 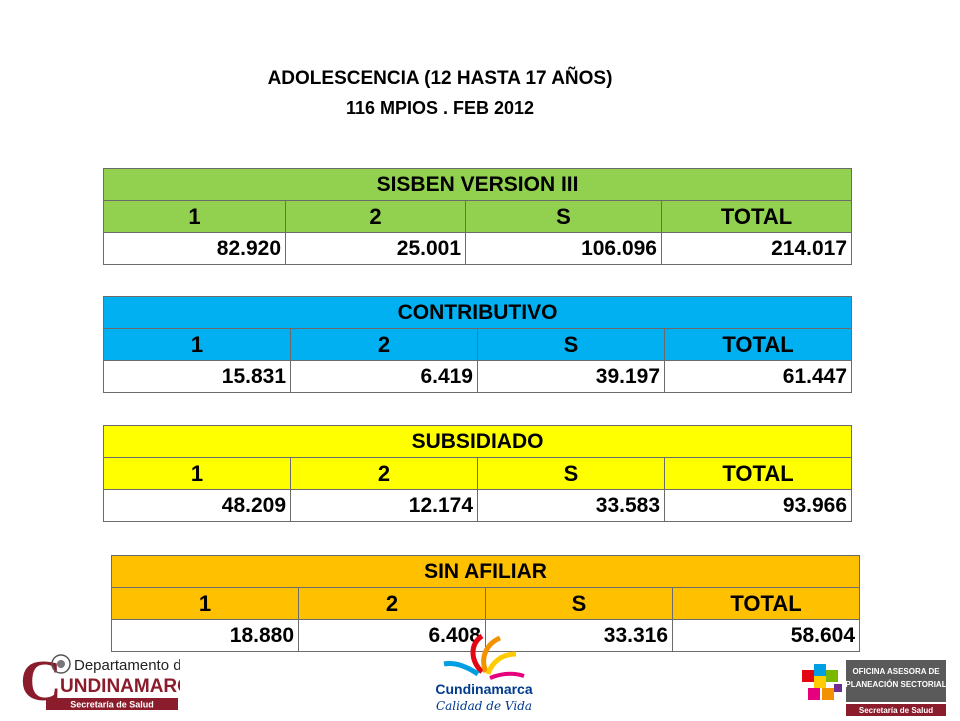 I want to click on contributivo-col-s: S, so click(x=571, y=344).